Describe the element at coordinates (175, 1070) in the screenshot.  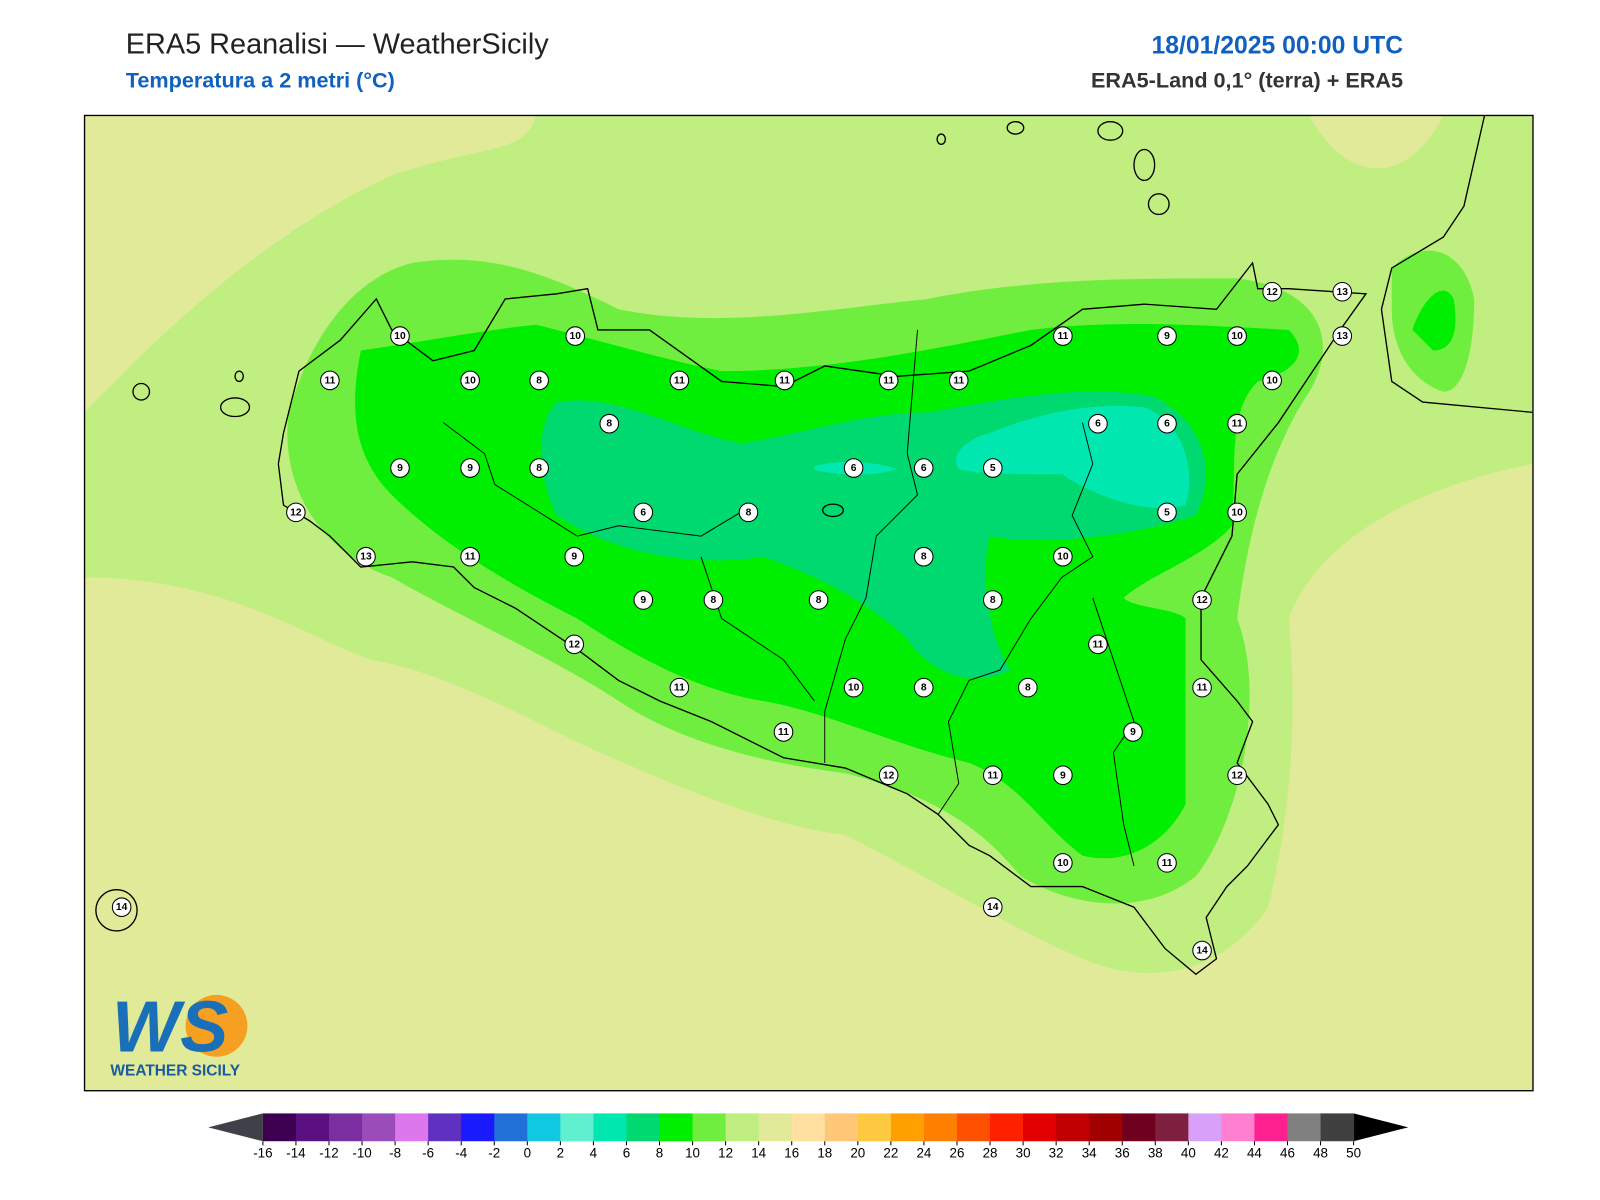
I see `logo-caption: WEATHER SICILY` at that location.